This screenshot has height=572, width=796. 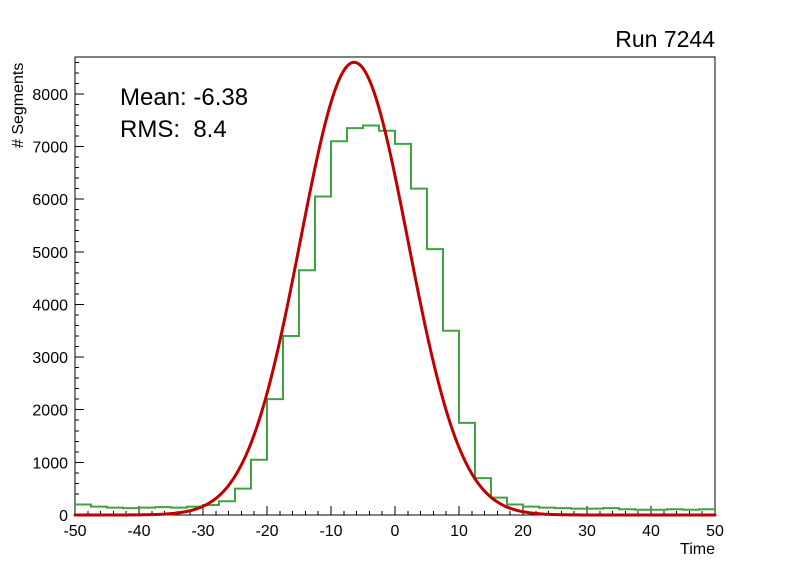 What do you see at coordinates (459, 531) in the screenshot?
I see `x-tick-label: 10` at bounding box center [459, 531].